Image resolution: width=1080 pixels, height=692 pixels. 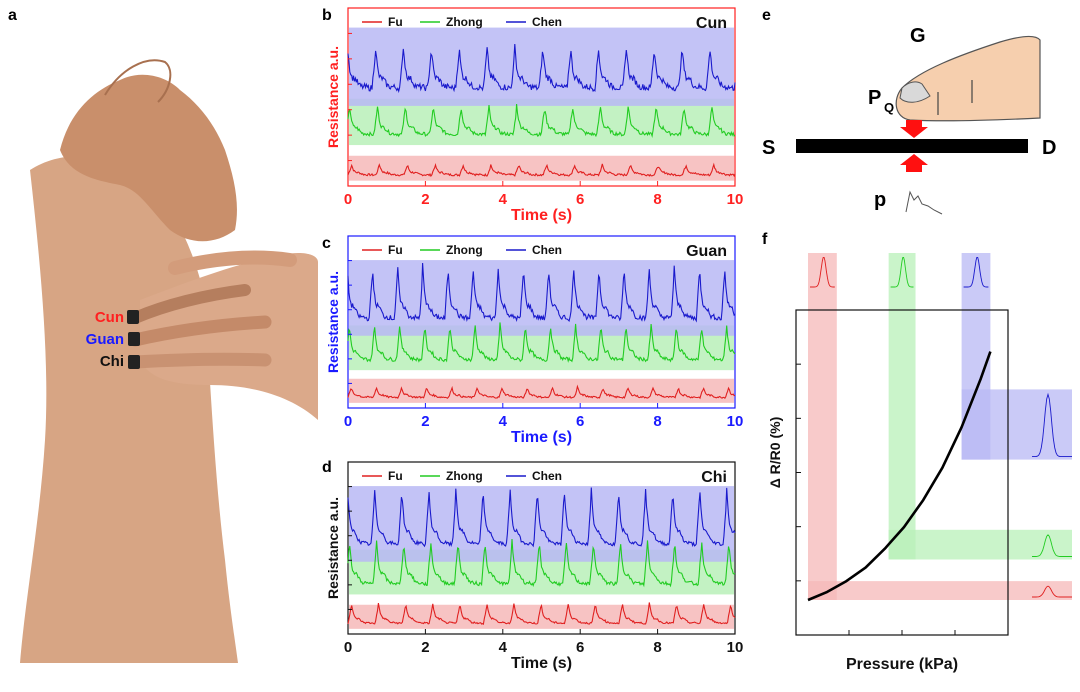 What do you see at coordinates (924, 202) in the screenshot?
I see `pulse-sketch` at bounding box center [924, 202].